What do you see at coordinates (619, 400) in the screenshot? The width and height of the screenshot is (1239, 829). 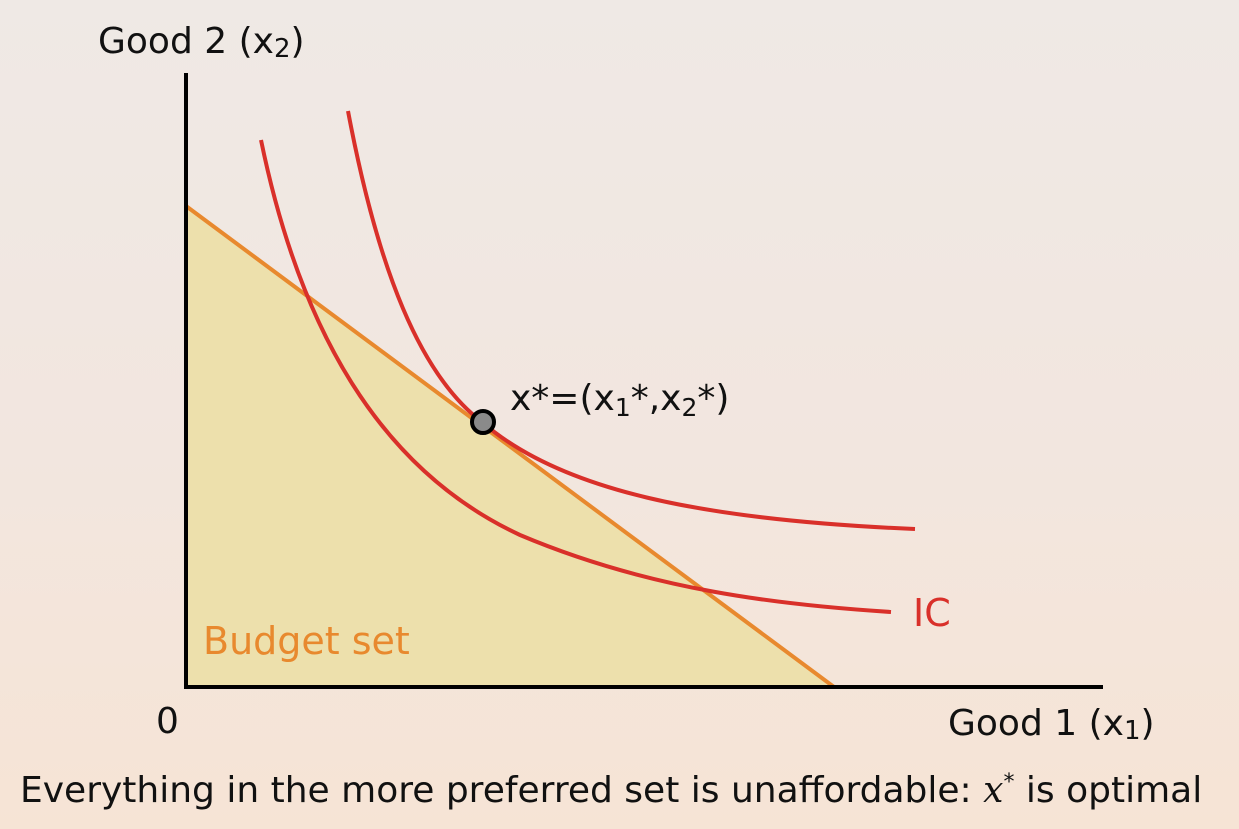 I see `optimal-bundle-label: x*=(x1*,x2*)` at bounding box center [619, 400].